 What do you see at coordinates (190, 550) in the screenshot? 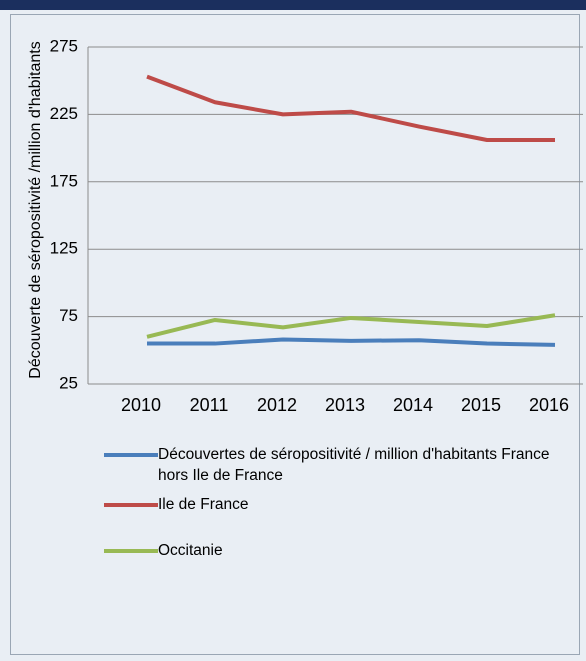
I see `legend-label: Occitanie` at bounding box center [190, 550].